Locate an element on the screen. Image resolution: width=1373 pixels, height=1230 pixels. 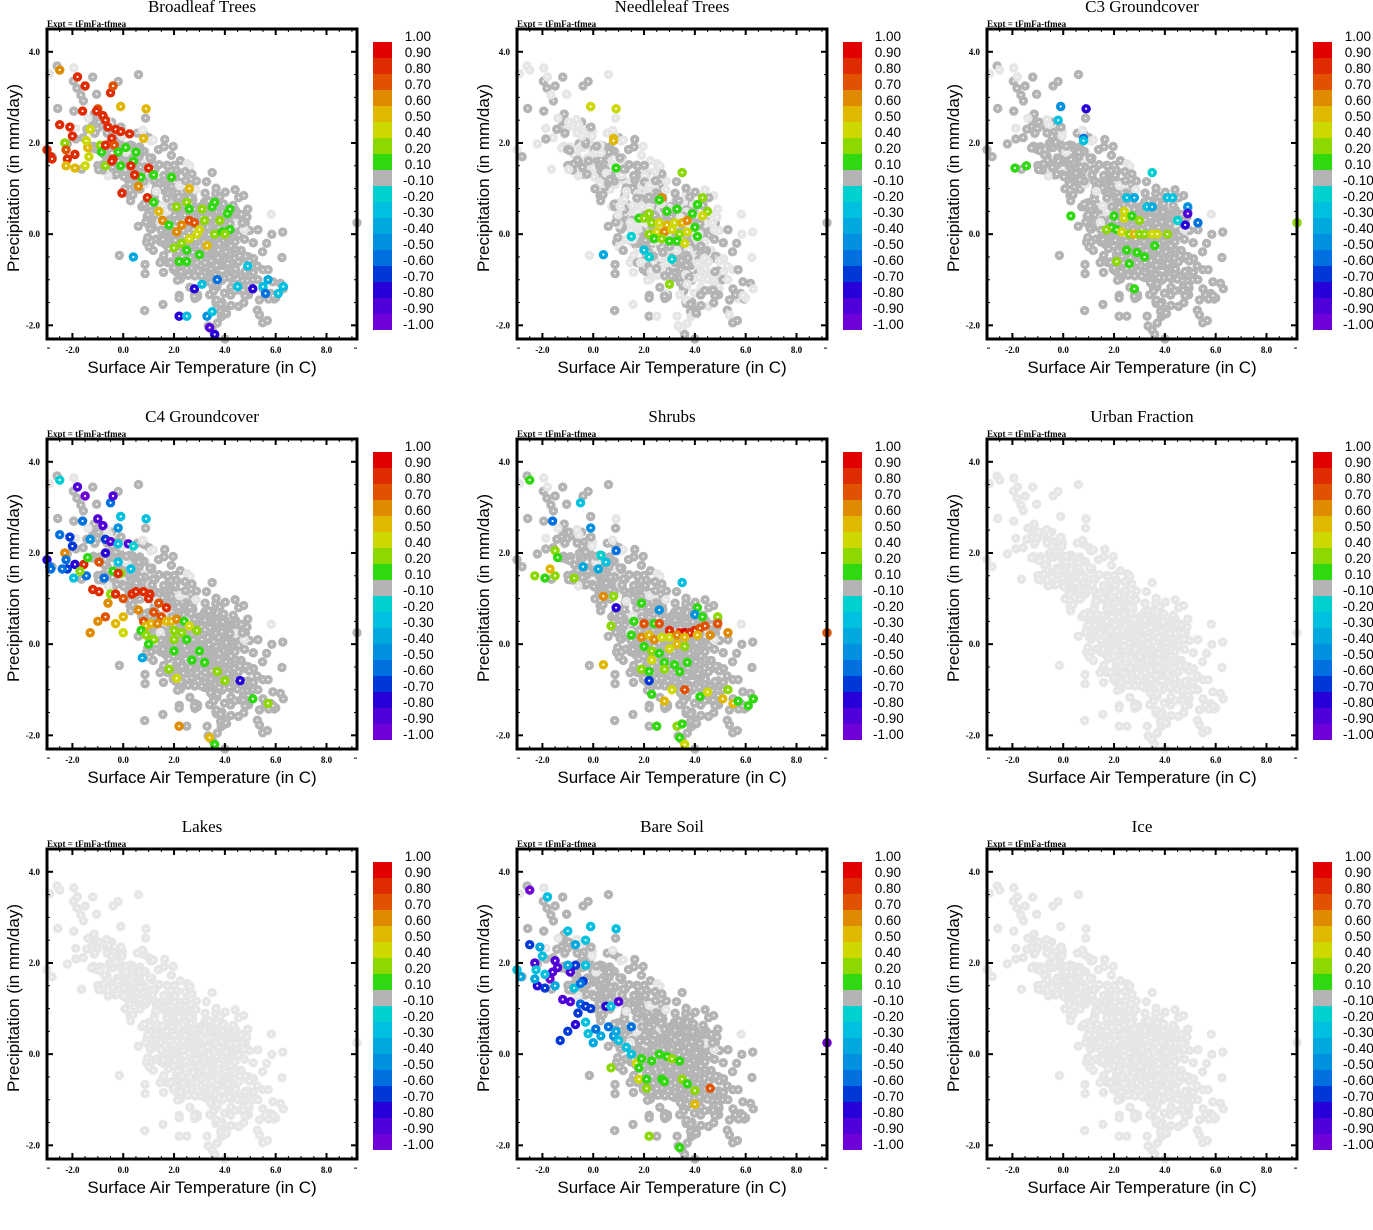
x-tick-label: 2.0 is located at coordinates (644, 350).